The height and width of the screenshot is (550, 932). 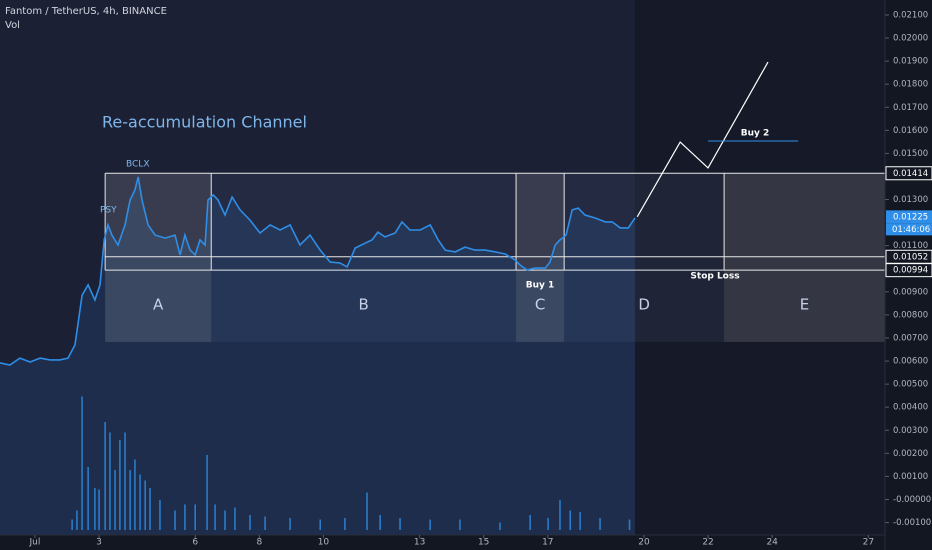 I want to click on y-tick-label: 0.01100, so click(x=910, y=246).